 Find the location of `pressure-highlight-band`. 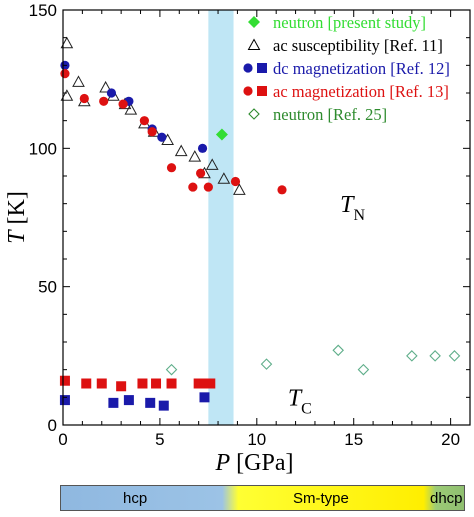

pressure-highlight-band is located at coordinates (221, 217).